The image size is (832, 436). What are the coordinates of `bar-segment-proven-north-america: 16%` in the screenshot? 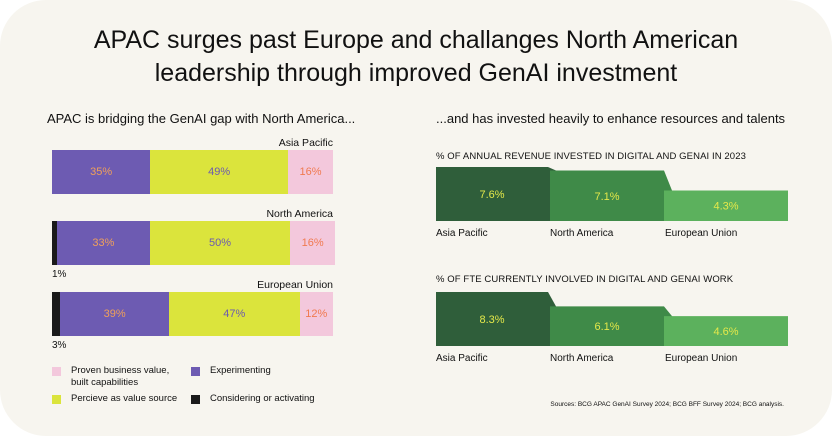 It's located at (313, 243).